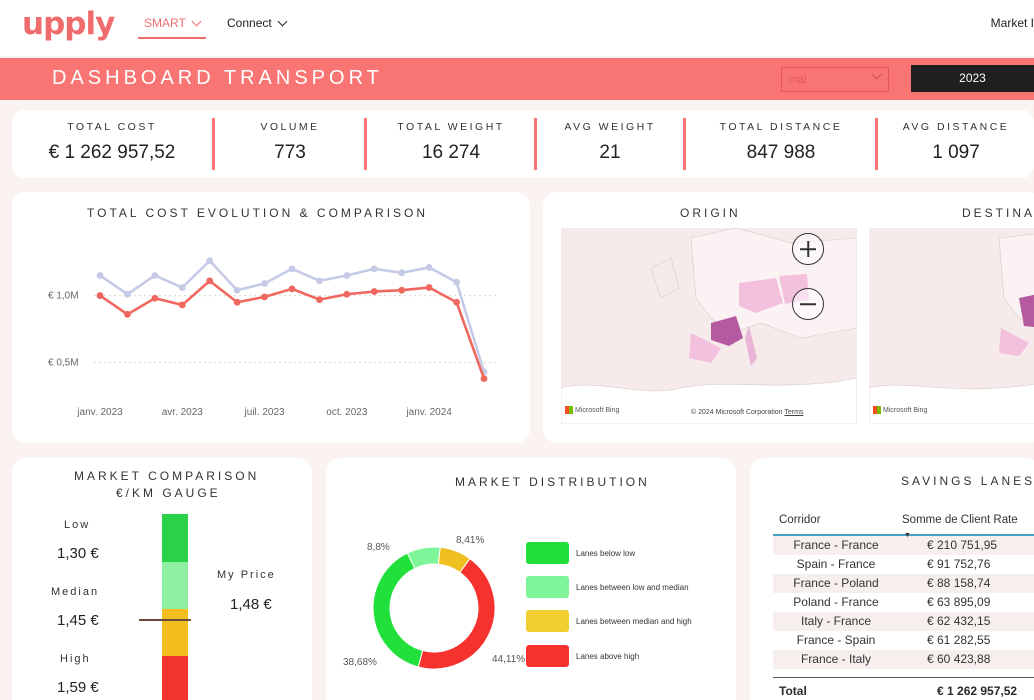  Describe the element at coordinates (903, 659) in the screenshot. I see `table-row: France - Italy € 60 423,88` at that location.